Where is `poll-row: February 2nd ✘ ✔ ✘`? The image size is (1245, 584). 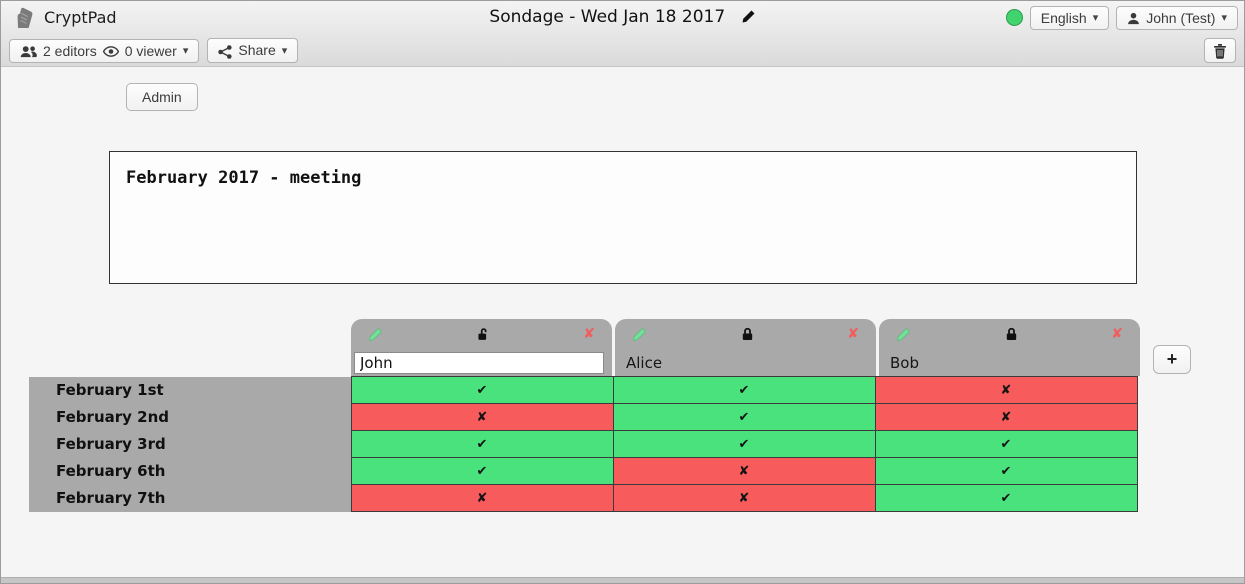 poll-row: February 2nd ✘ ✔ ✘ is located at coordinates (583, 417).